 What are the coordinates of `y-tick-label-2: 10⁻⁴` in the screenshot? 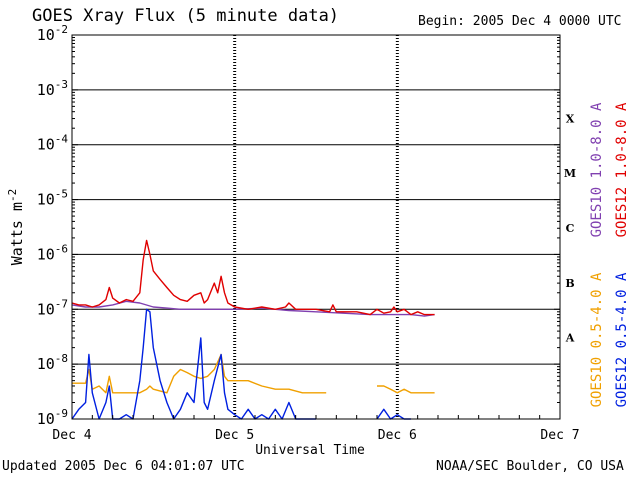 It's located at (53, 143).